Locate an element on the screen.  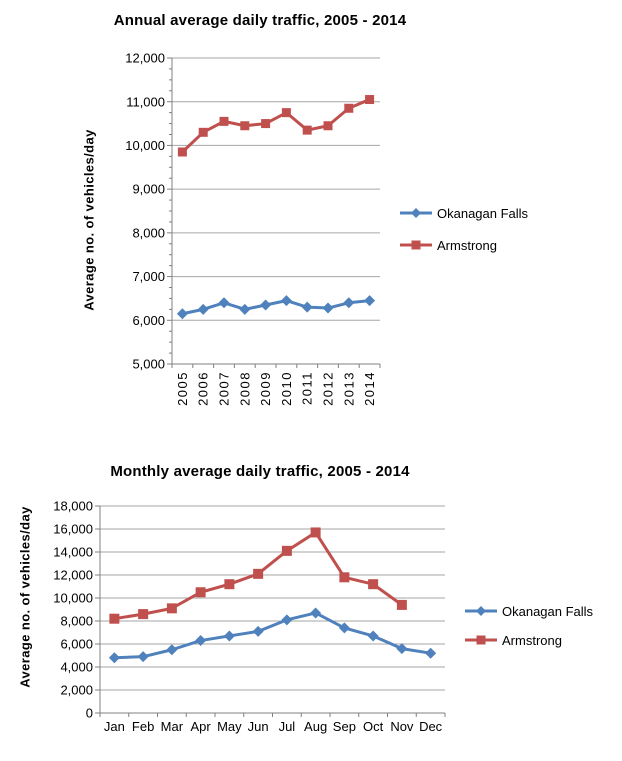
svg-text: 2006 is located at coordinates (203, 388).